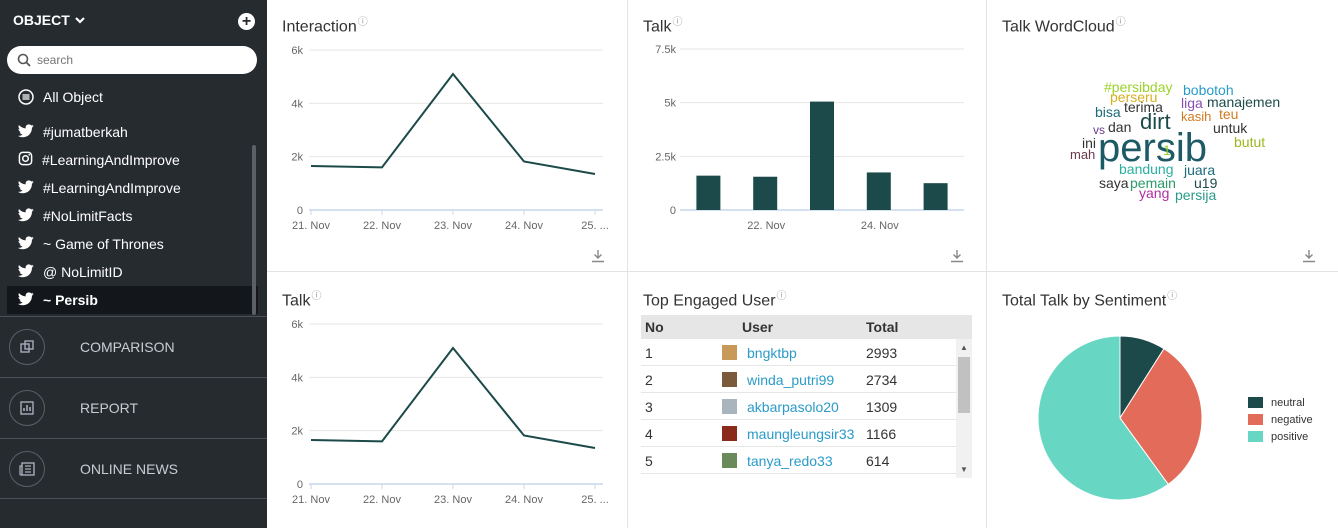  What do you see at coordinates (80, 20) in the screenshot?
I see `chevron-down-icon` at bounding box center [80, 20].